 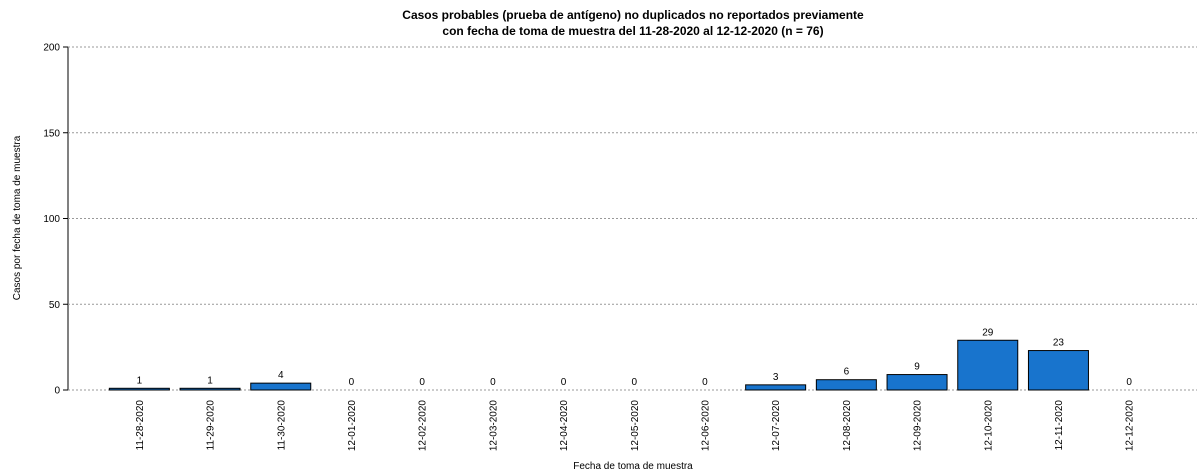 I want to click on y-axis-label: Casos por fecha de toma de muestra, so click(x=17, y=217).